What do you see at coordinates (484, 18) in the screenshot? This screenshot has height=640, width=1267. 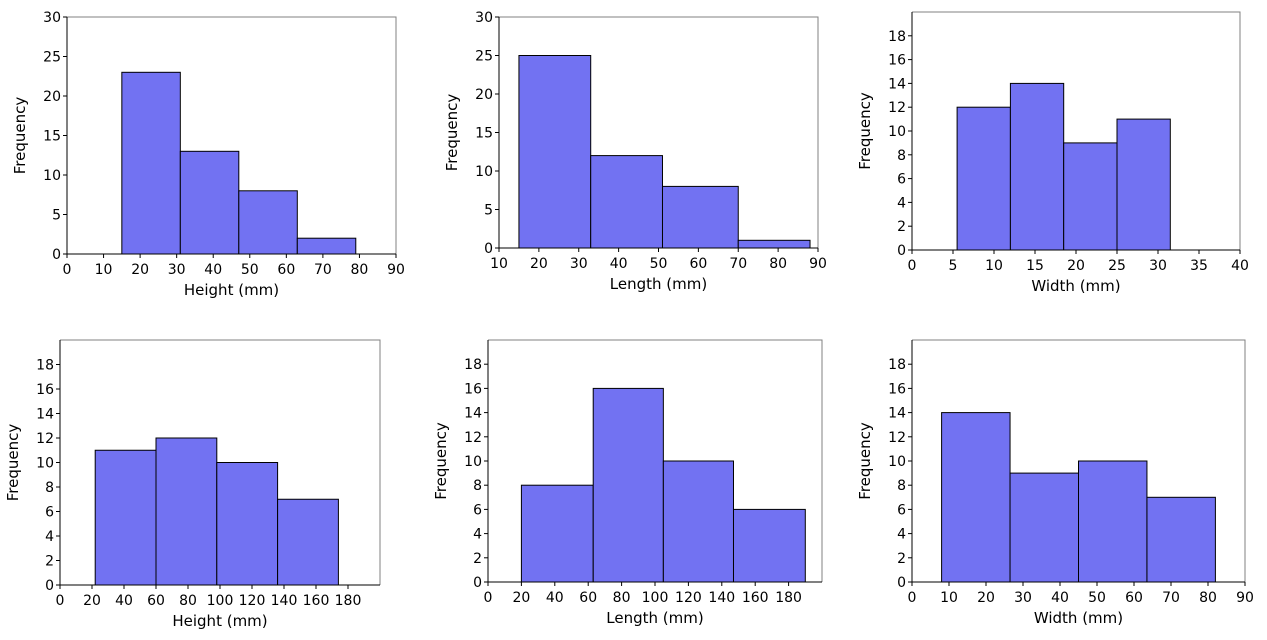 I see `y-tick-label: 30` at bounding box center [484, 18].